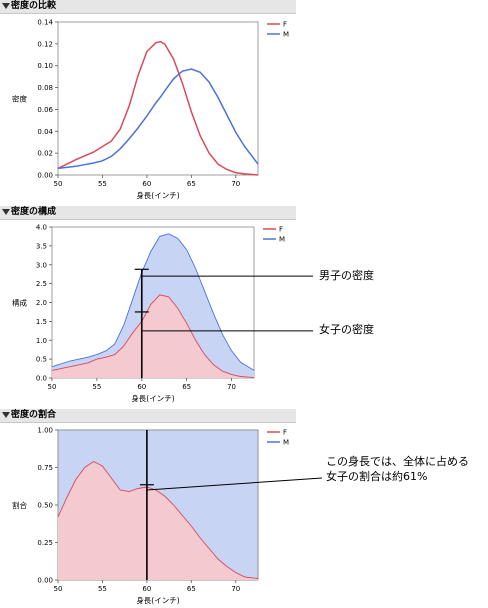 The height and width of the screenshot is (608, 488). What do you see at coordinates (45, 132) in the screenshot?
I see `y-tick-label: 0.04` at bounding box center [45, 132].